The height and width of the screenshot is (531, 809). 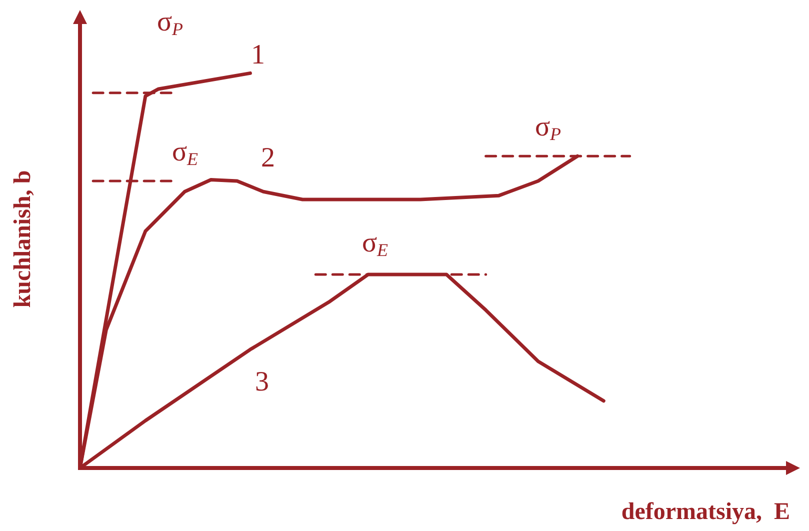 I want to click on annotation: 3, so click(x=262, y=382).